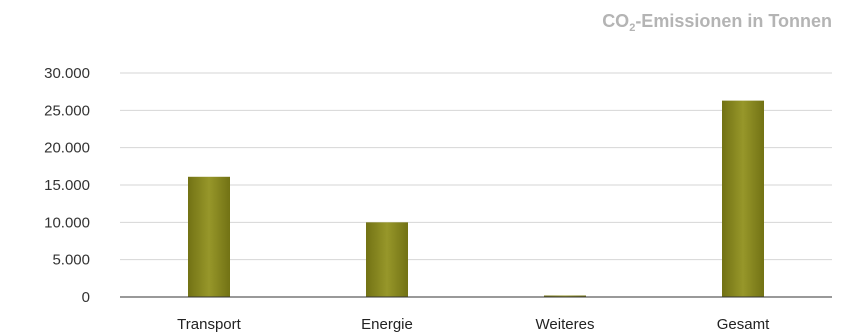 Image resolution: width=854 pixels, height=335 pixels. What do you see at coordinates (67, 110) in the screenshot?
I see `y-tick-label: 25.000` at bounding box center [67, 110].